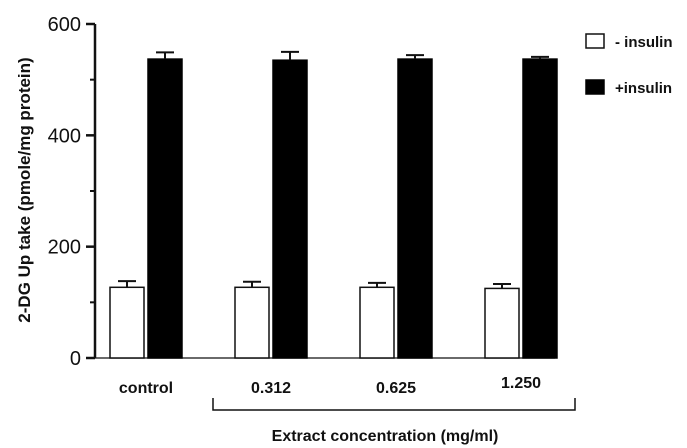 The image size is (687, 448). What do you see at coordinates (64, 136) in the screenshot?
I see `y-tick-label: 400` at bounding box center [64, 136].